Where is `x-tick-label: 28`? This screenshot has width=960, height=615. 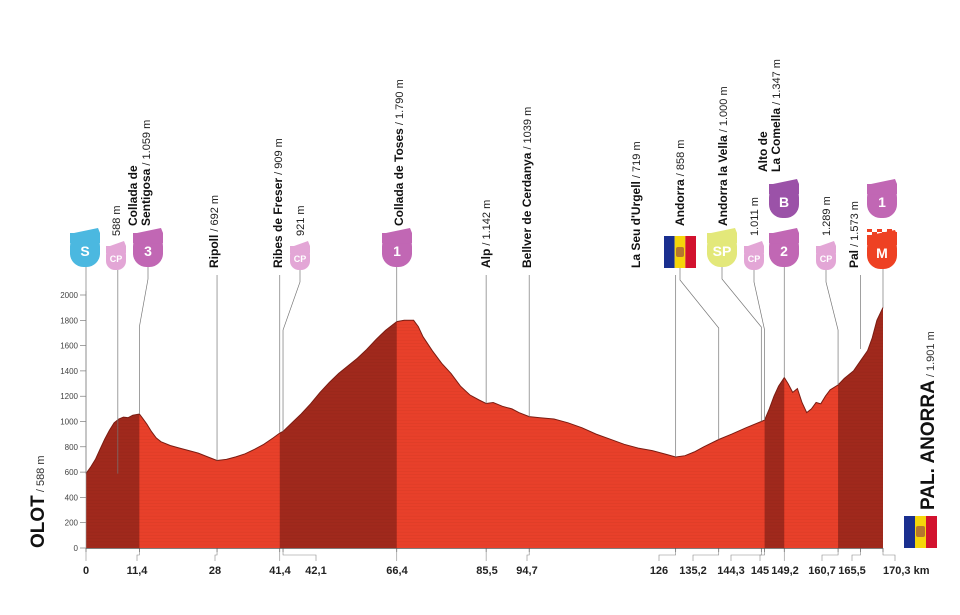
x-tick-label: 28 is located at coordinates (215, 571).